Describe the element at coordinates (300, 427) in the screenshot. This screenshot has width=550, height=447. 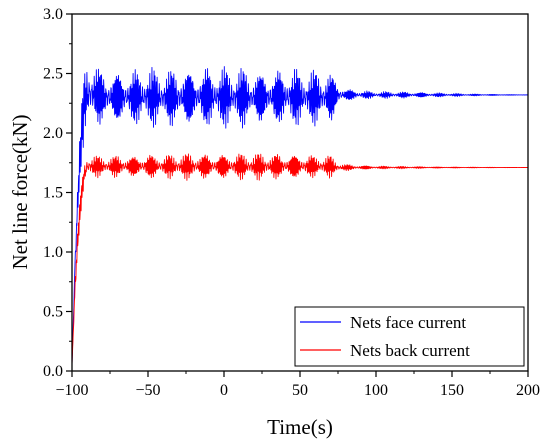
I see `x-axis-title: Time(s)` at that location.